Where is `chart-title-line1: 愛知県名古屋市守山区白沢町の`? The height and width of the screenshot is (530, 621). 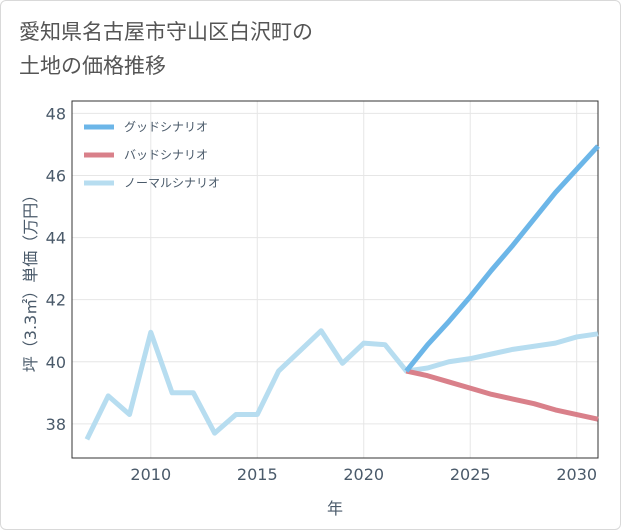 chart-title-line1: 愛知県名古屋市守山区白沢町の is located at coordinates (166, 32).